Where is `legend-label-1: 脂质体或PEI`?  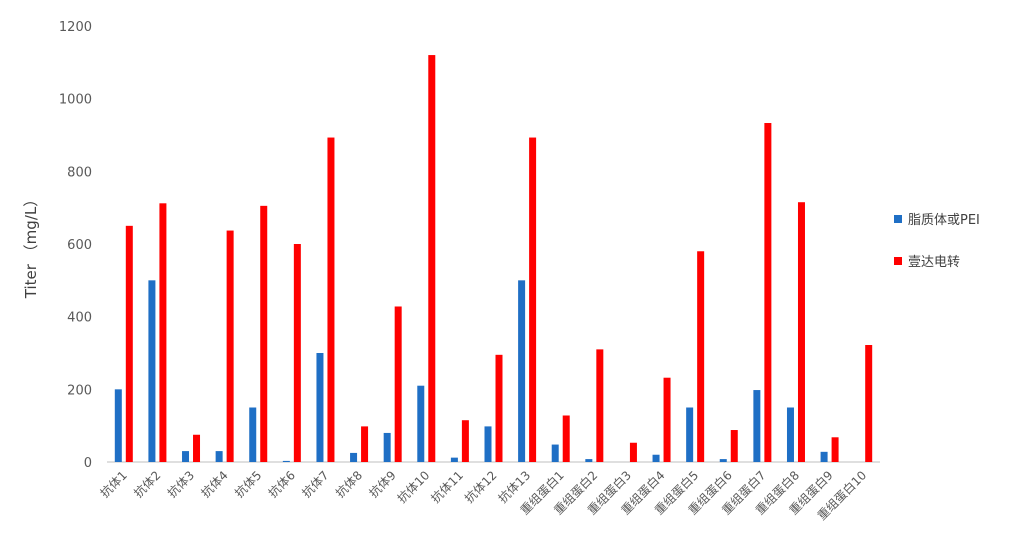
legend-label-1: 脂质体或PEI is located at coordinates (944, 220).